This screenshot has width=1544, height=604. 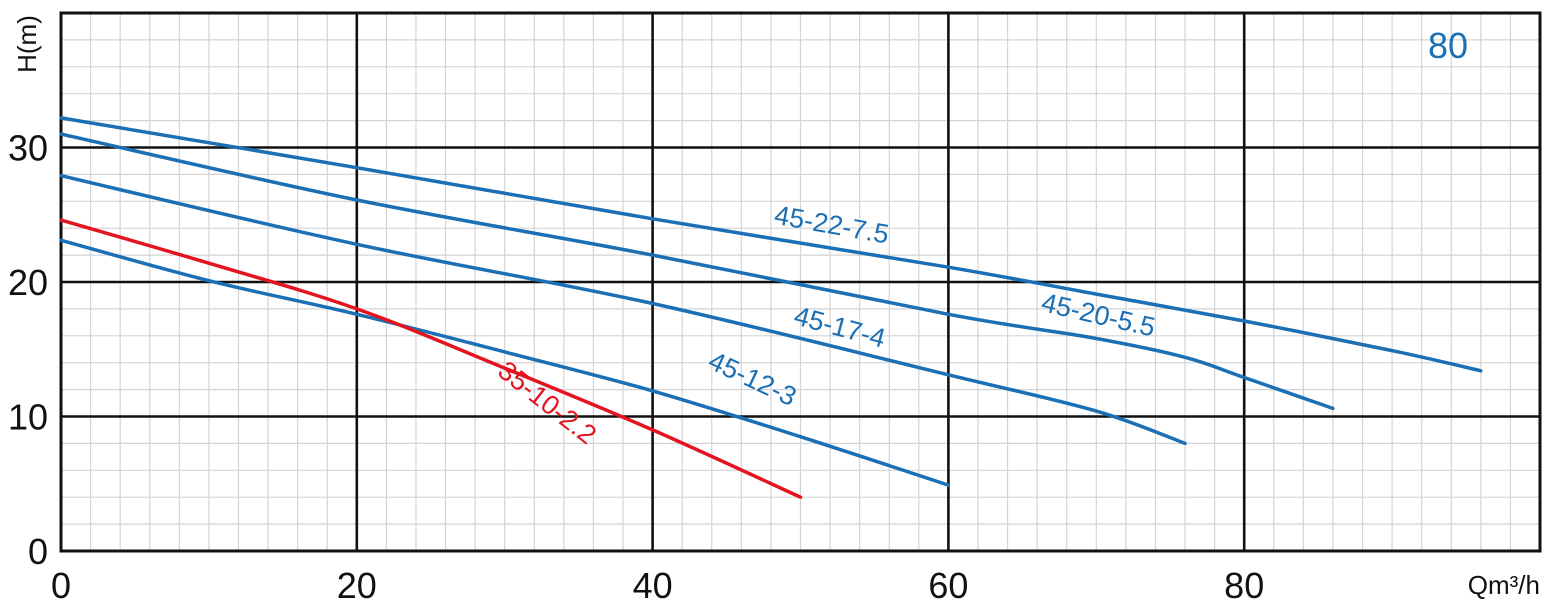 I want to click on y-tick-label: 0, so click(x=38, y=551).